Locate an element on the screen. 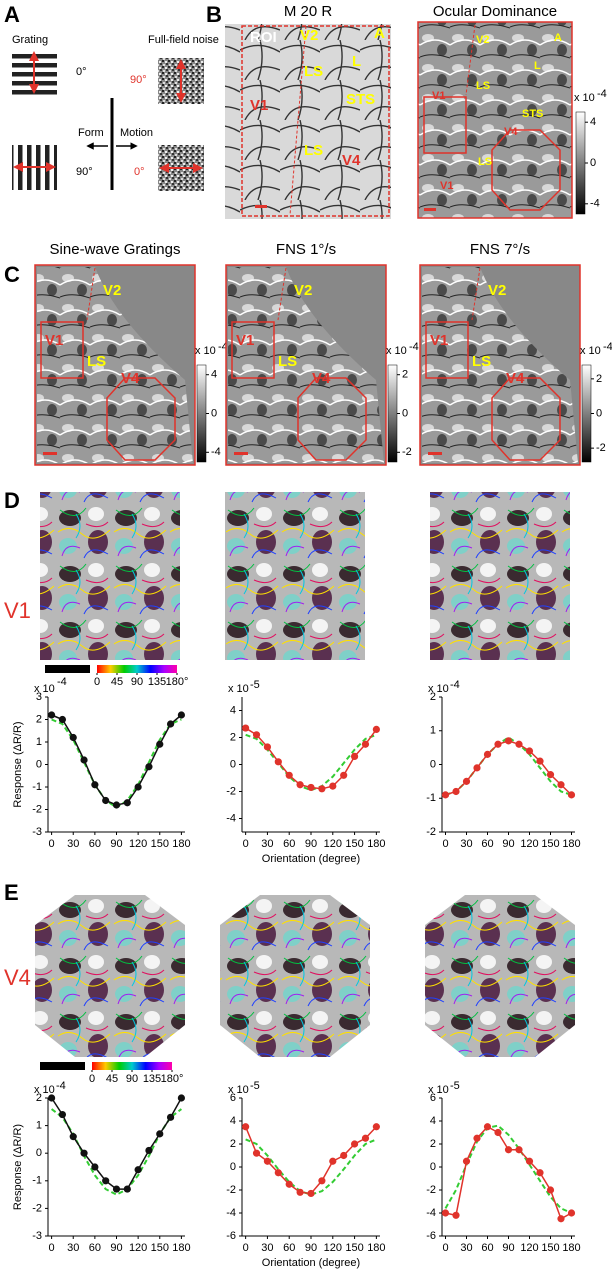 The height and width of the screenshot is (1285, 612). axis-scale-exp: -5 is located at coordinates (455, 1086).